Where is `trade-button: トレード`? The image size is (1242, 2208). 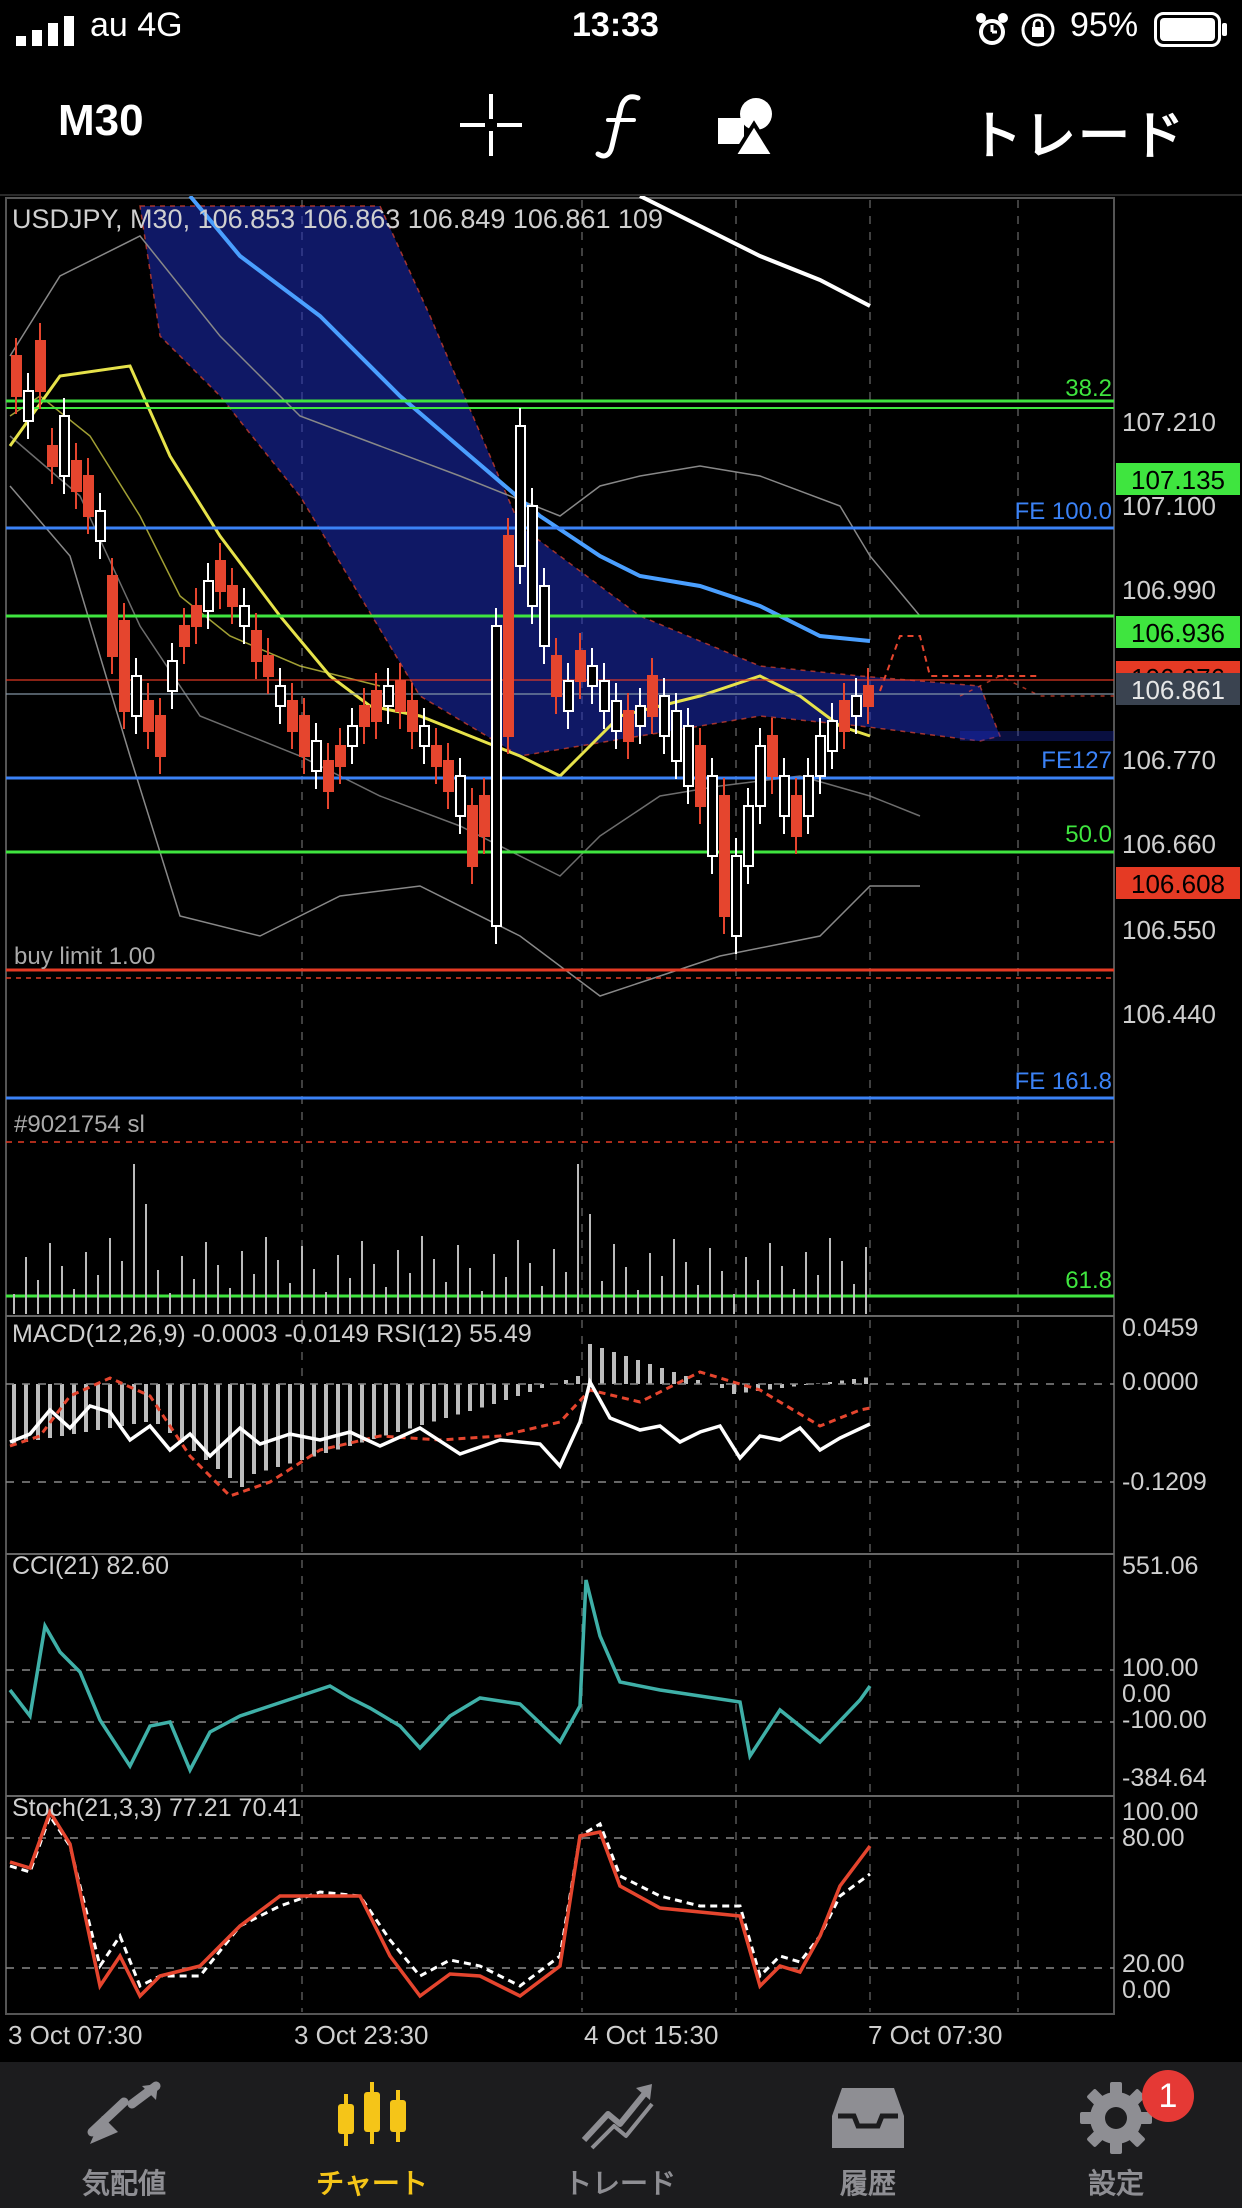
trade-button: トレード is located at coordinates (1077, 137).